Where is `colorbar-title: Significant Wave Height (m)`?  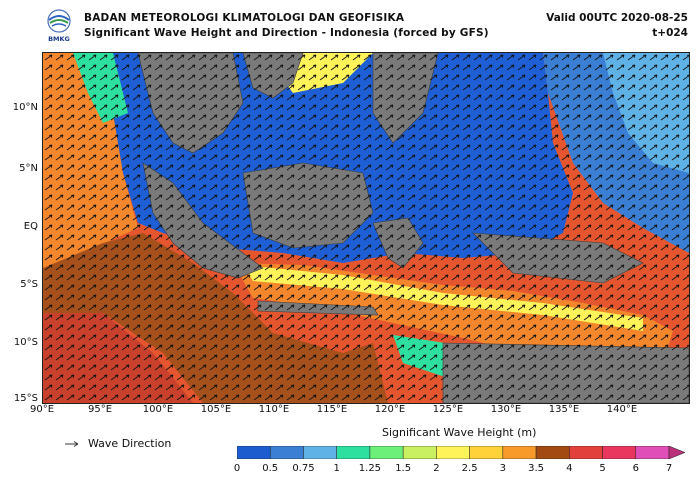 colorbar-title: Significant Wave Height (m) is located at coordinates (459, 432).